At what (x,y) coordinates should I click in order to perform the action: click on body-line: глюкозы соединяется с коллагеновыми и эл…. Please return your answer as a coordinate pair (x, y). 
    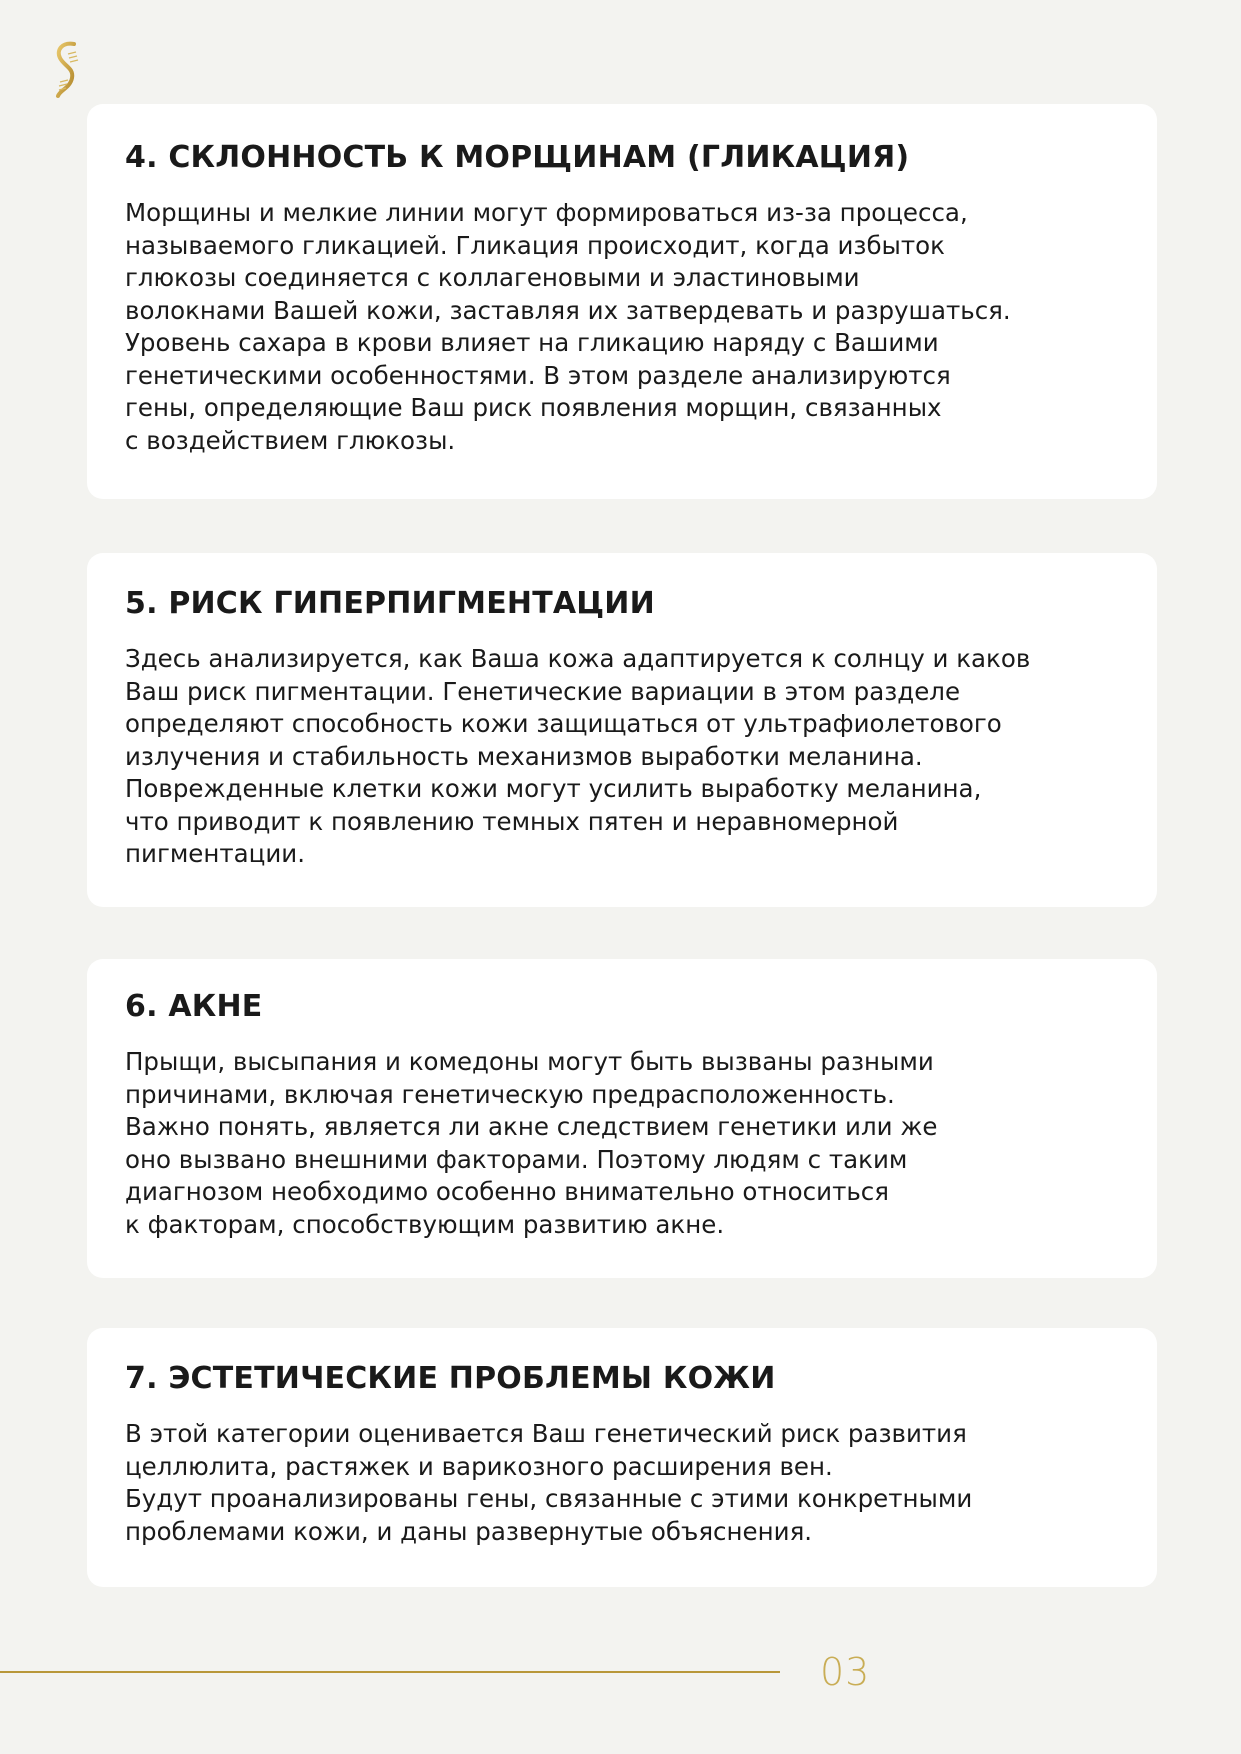
    Looking at the image, I should click on (492, 277).